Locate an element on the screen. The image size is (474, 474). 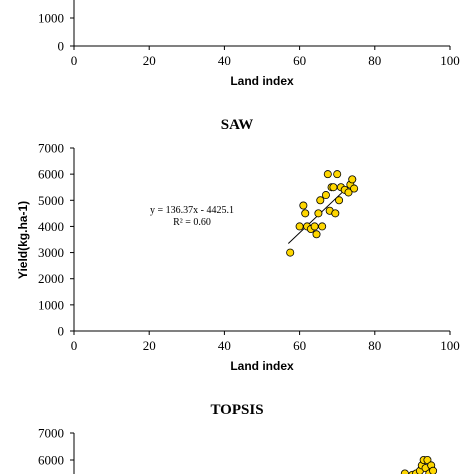
chart-title: TOPSIS is located at coordinates (236, 410).